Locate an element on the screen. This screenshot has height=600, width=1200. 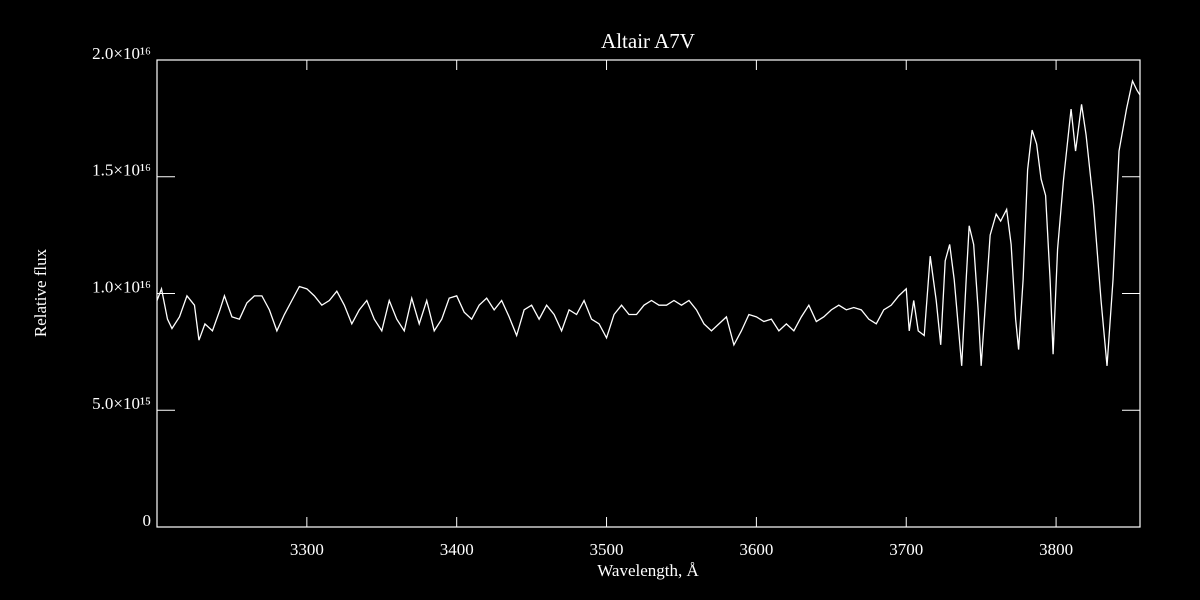
y-tick-label: 5.0×10¹⁵ is located at coordinates (121, 403).